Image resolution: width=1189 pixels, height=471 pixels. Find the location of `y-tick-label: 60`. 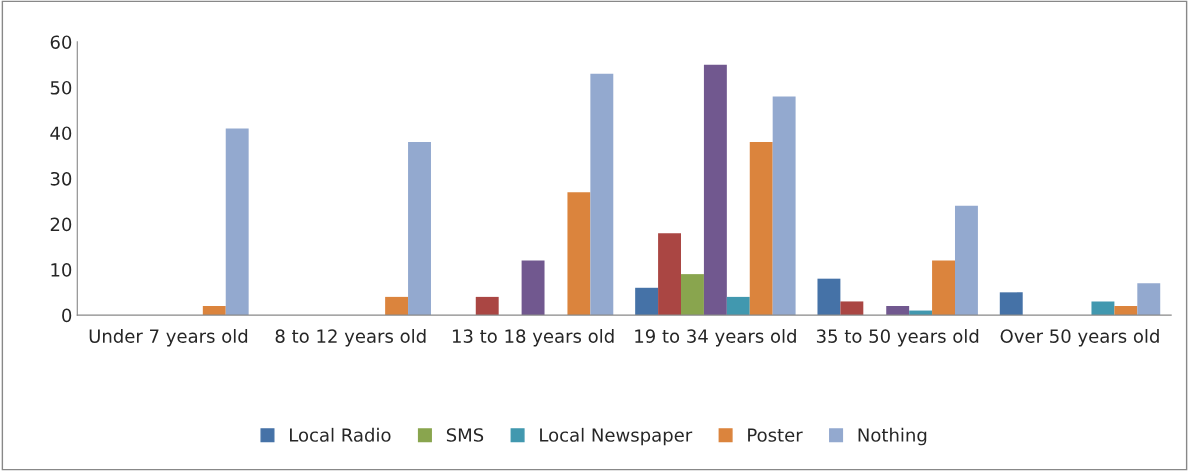

y-tick-label: 60 is located at coordinates (61, 42).